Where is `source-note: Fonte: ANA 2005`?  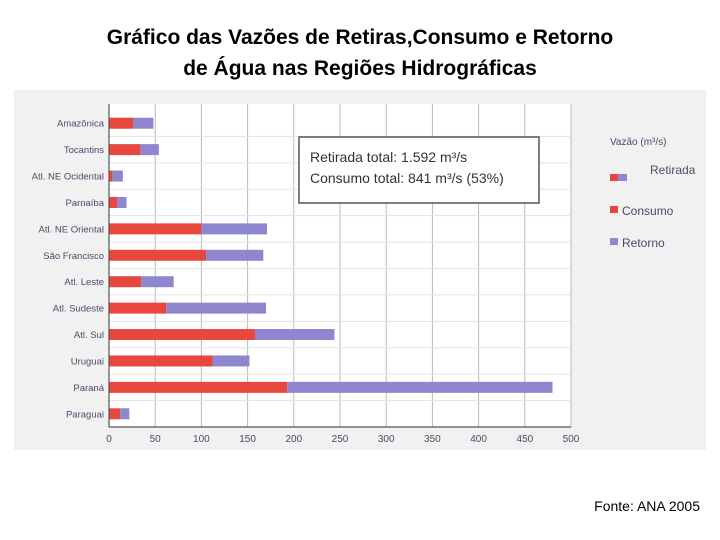 source-note: Fonte: ANA 2005 is located at coordinates (647, 506).